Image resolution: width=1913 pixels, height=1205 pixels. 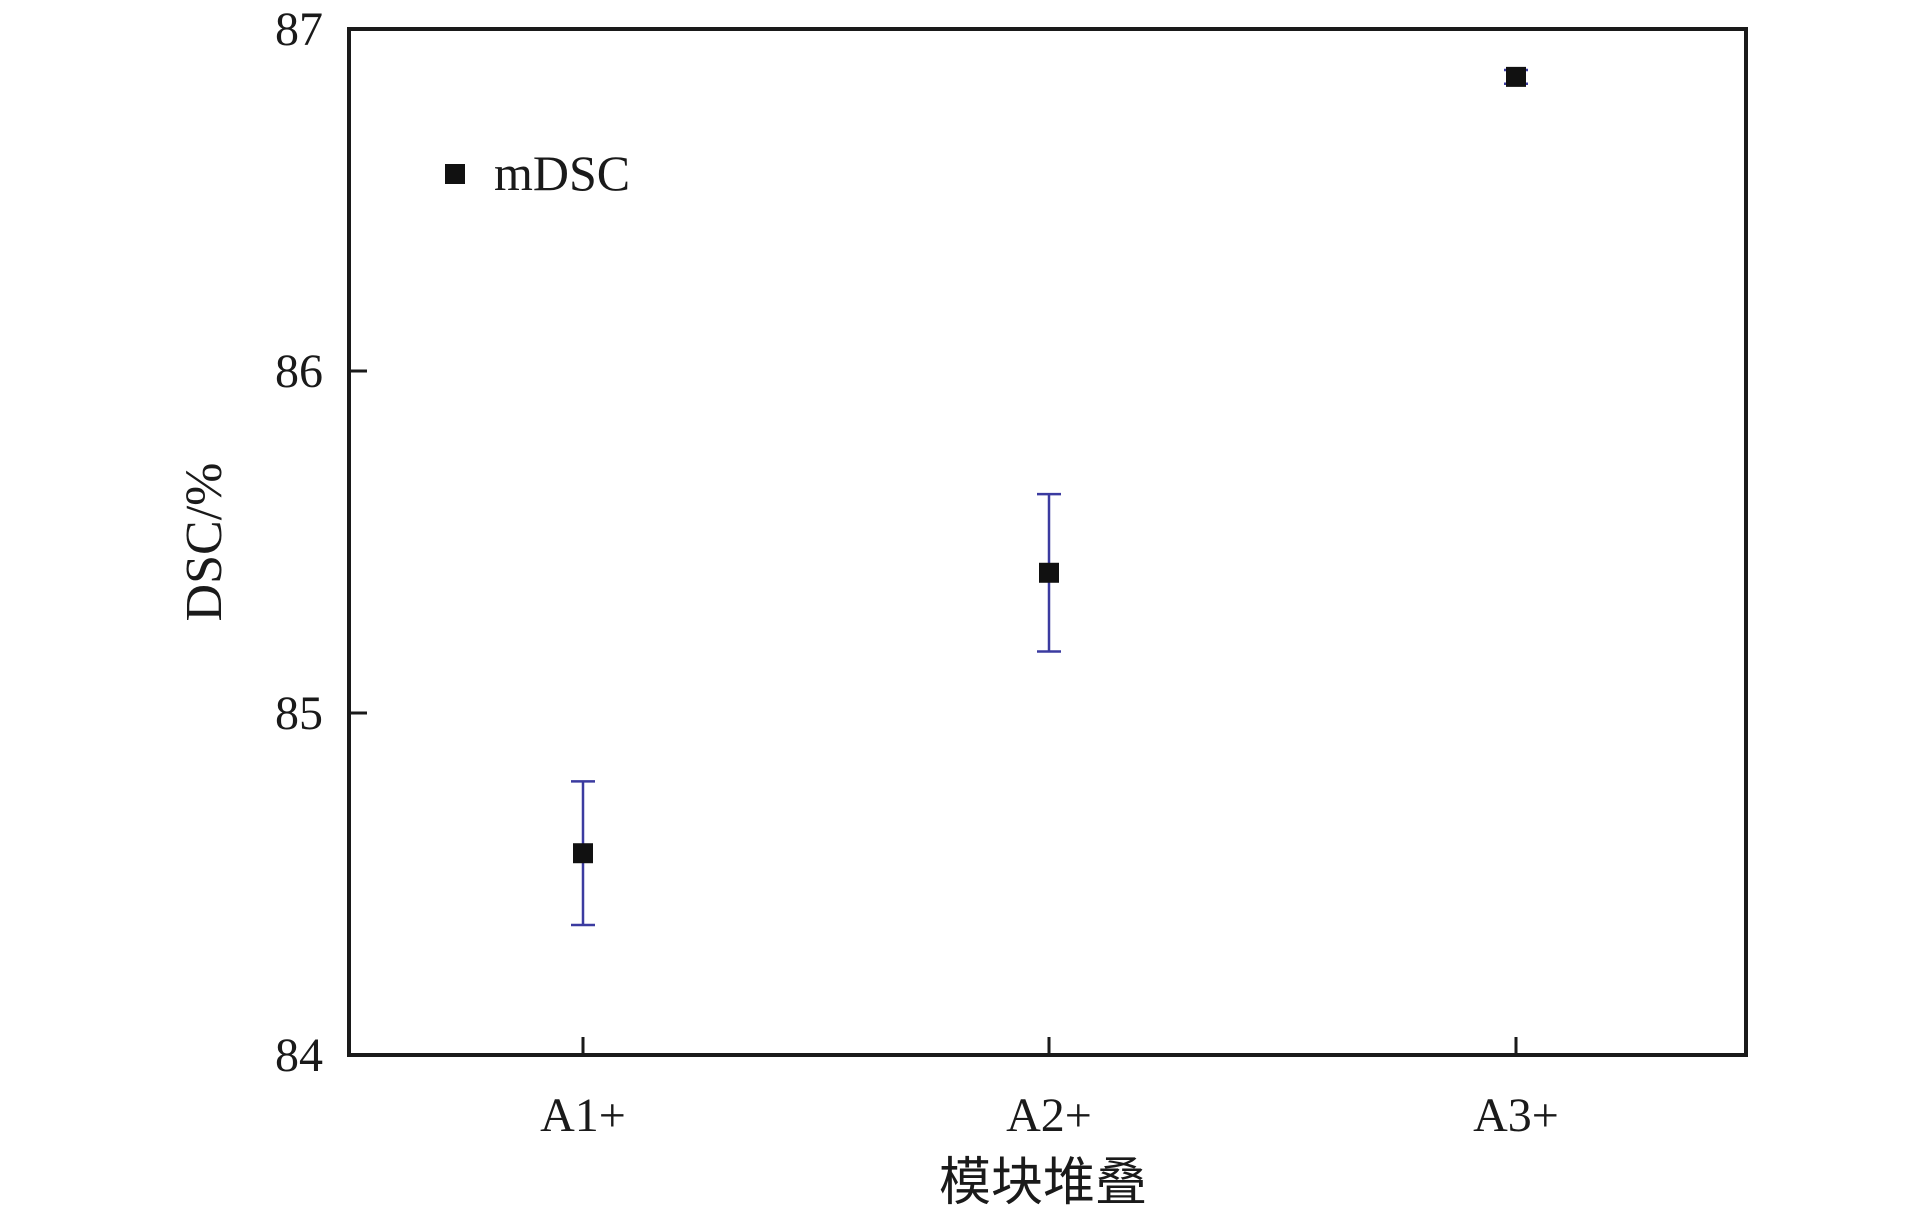 I want to click on y-axis-label: DSC/%, so click(x=204, y=542).